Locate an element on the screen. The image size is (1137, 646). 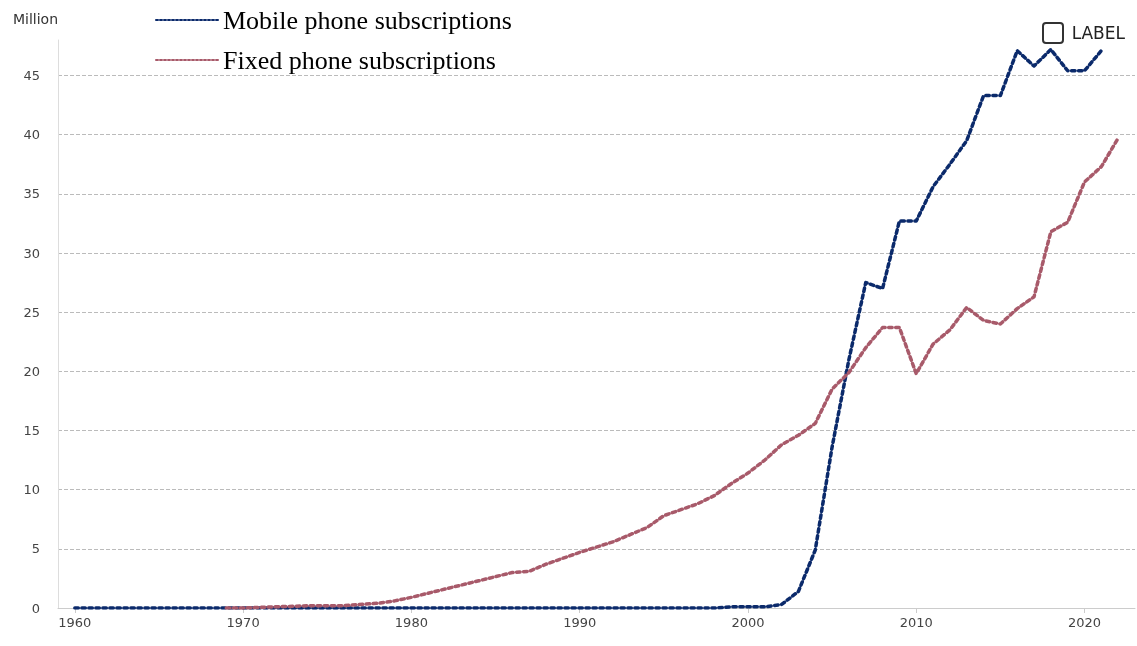
annotation: LABEL is located at coordinates (1098, 33).